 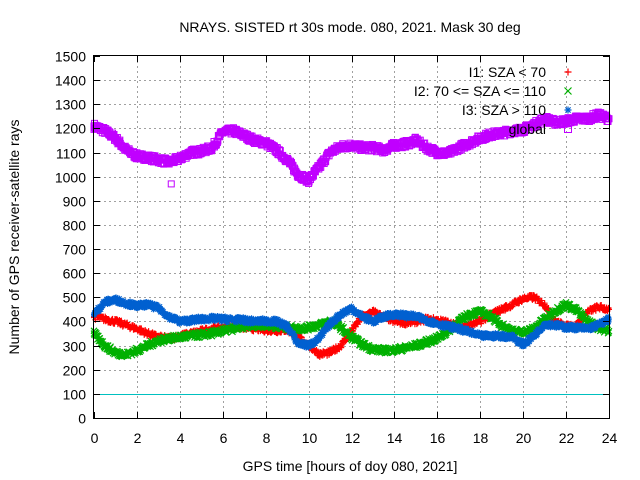 I want to click on y-tick-label: 400, so click(x=75, y=322).